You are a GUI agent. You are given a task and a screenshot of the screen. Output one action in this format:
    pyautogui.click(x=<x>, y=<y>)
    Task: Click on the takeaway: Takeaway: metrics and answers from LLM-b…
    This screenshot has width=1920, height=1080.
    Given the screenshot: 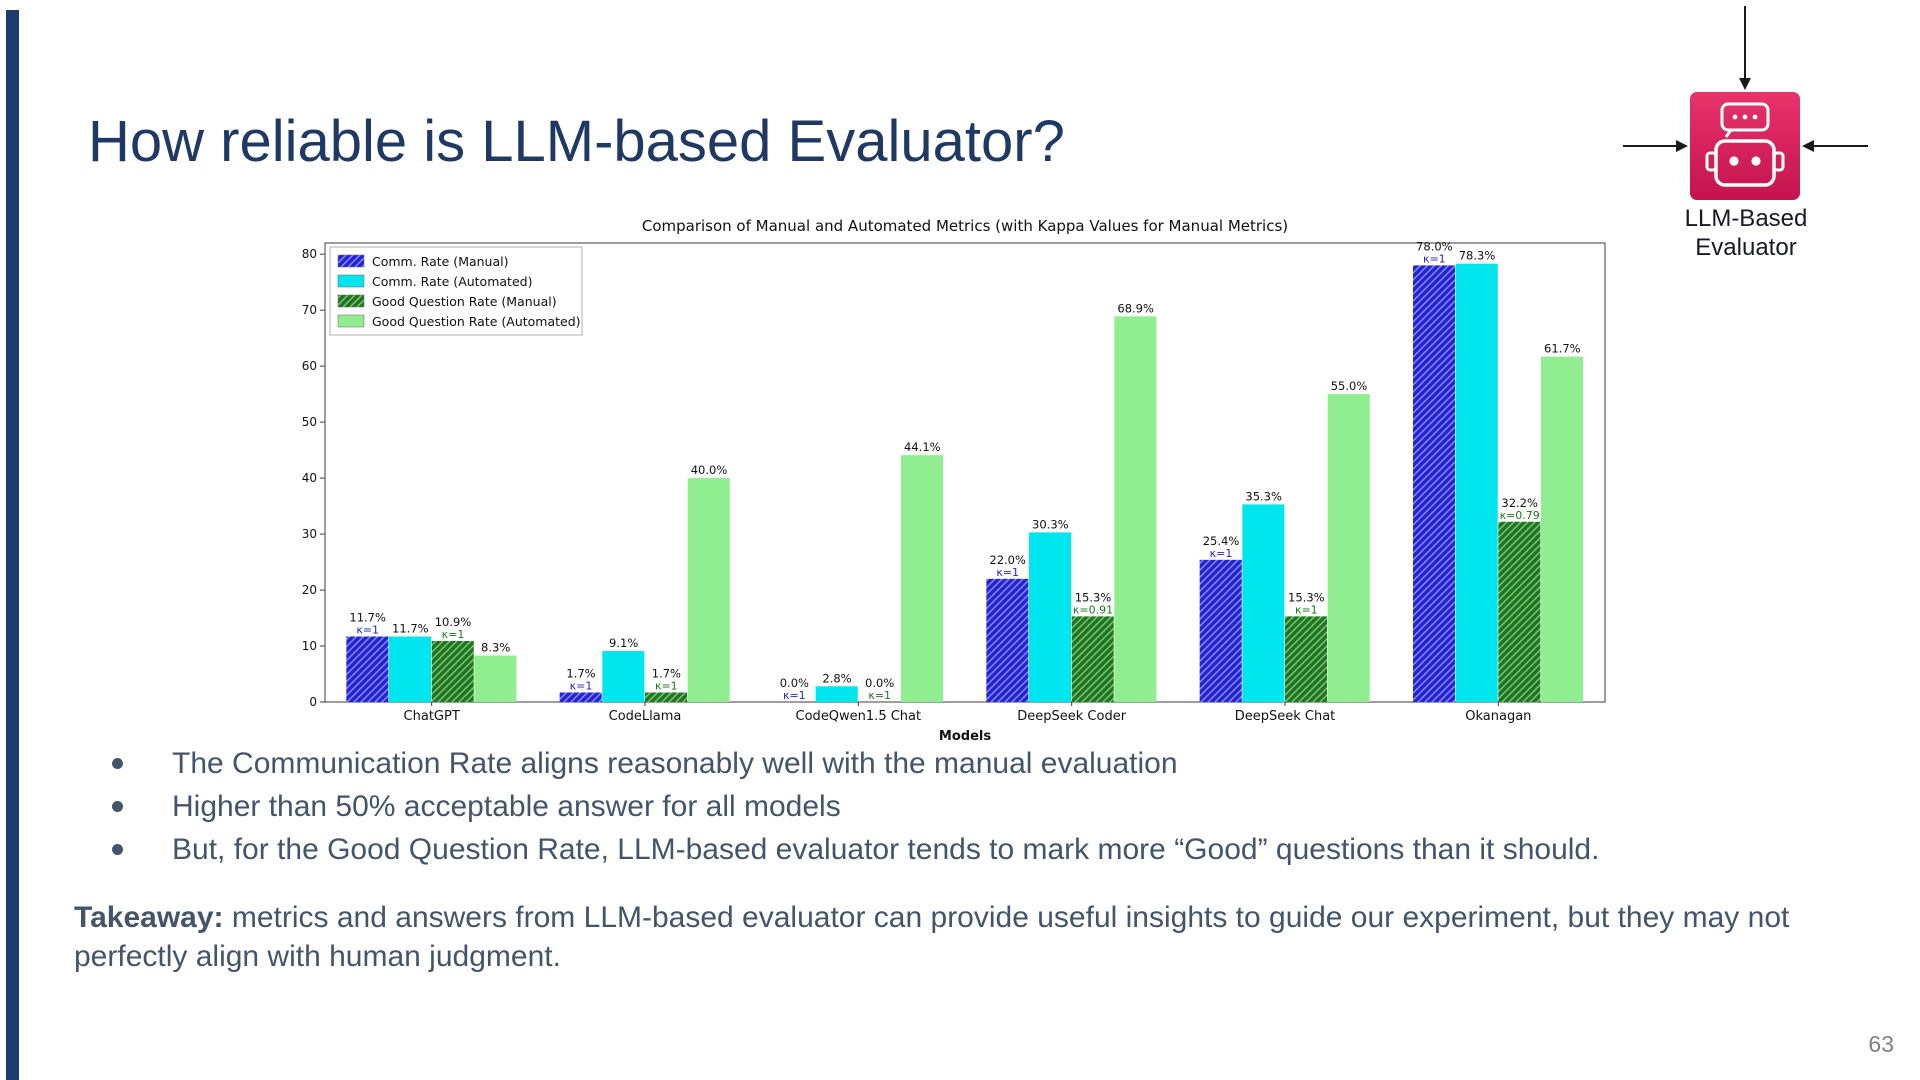 What is the action you would take?
    pyautogui.click(x=974, y=937)
    